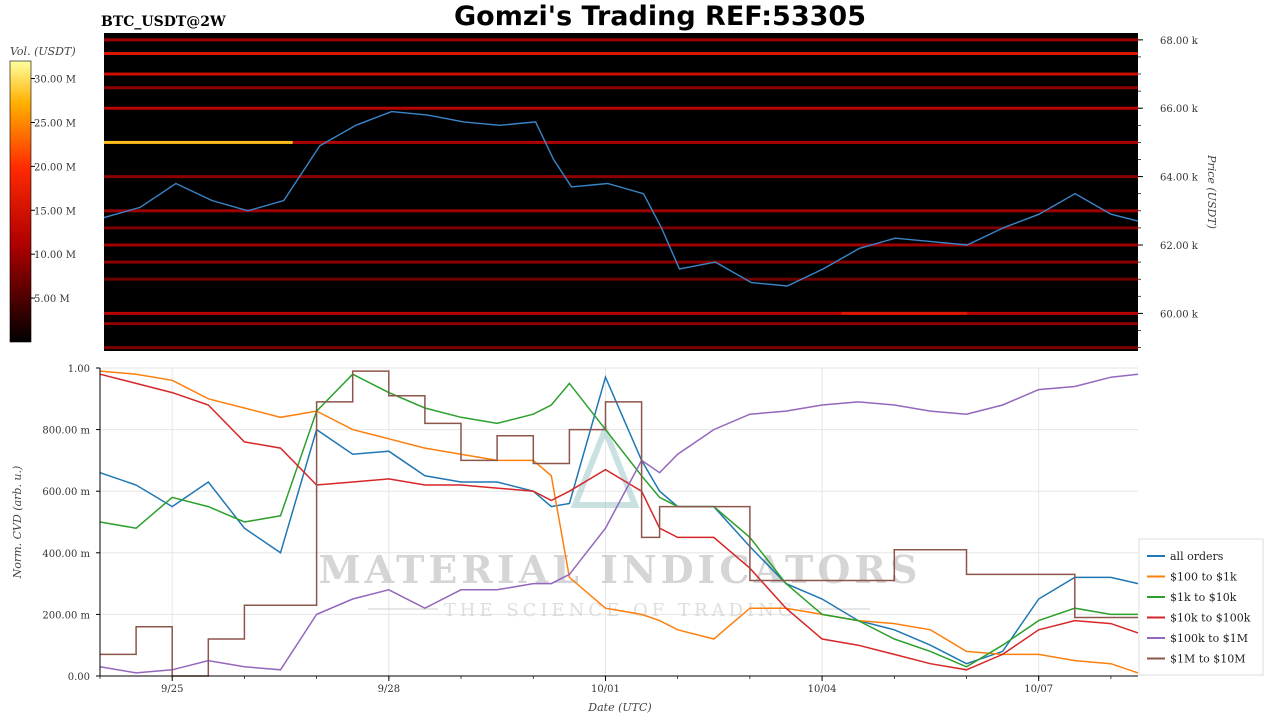  What do you see at coordinates (55, 167) in the screenshot?
I see `colorbar-tick-label: 20.00 M` at bounding box center [55, 167].